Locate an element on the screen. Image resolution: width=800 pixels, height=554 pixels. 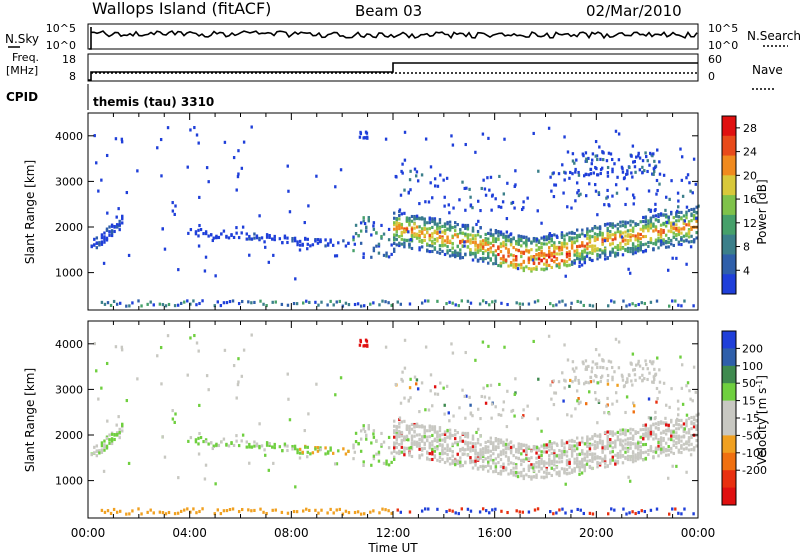
colorbar-tick-label: -50 is located at coordinates (751, 435).